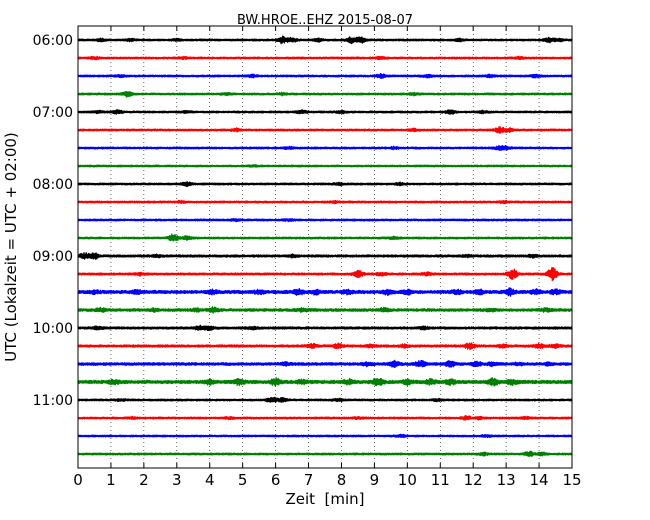  I want to click on x-tick-label: 8, so click(342, 480).